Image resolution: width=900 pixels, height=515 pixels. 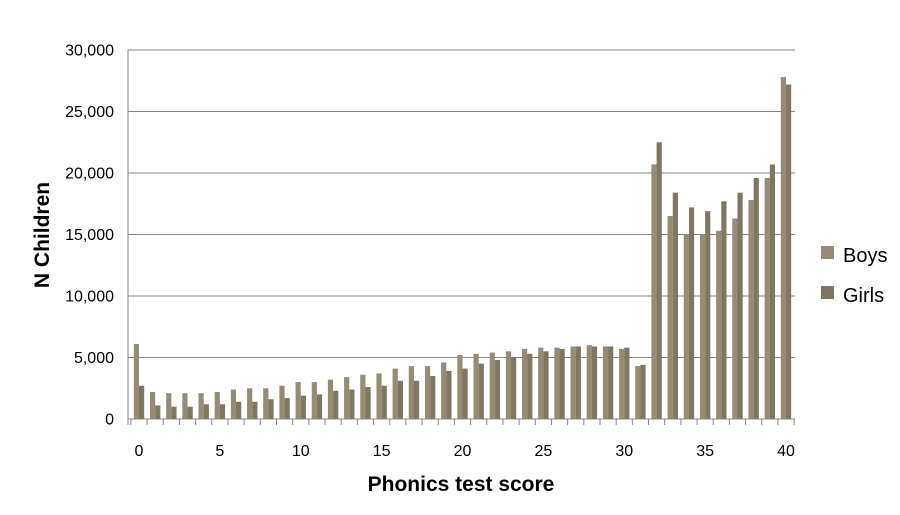 I want to click on y-tick-label: 20,000, so click(x=89, y=174).